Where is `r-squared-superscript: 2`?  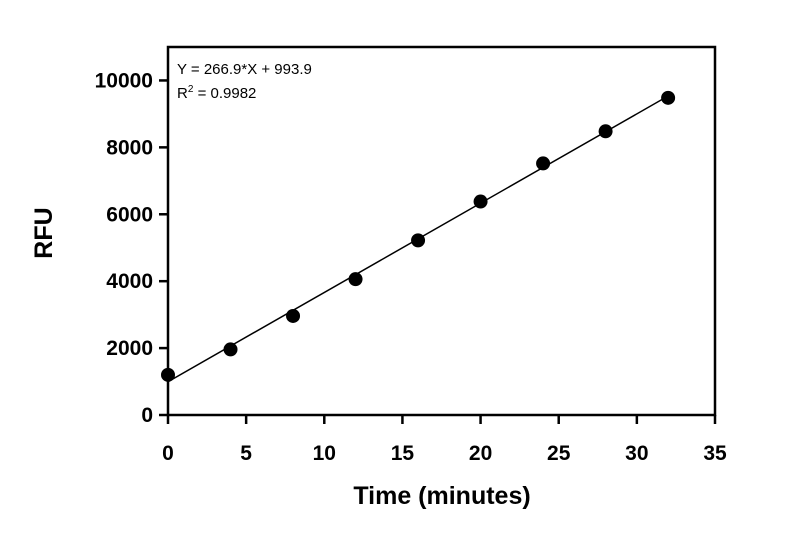 r-squared-superscript: 2 is located at coordinates (191, 89).